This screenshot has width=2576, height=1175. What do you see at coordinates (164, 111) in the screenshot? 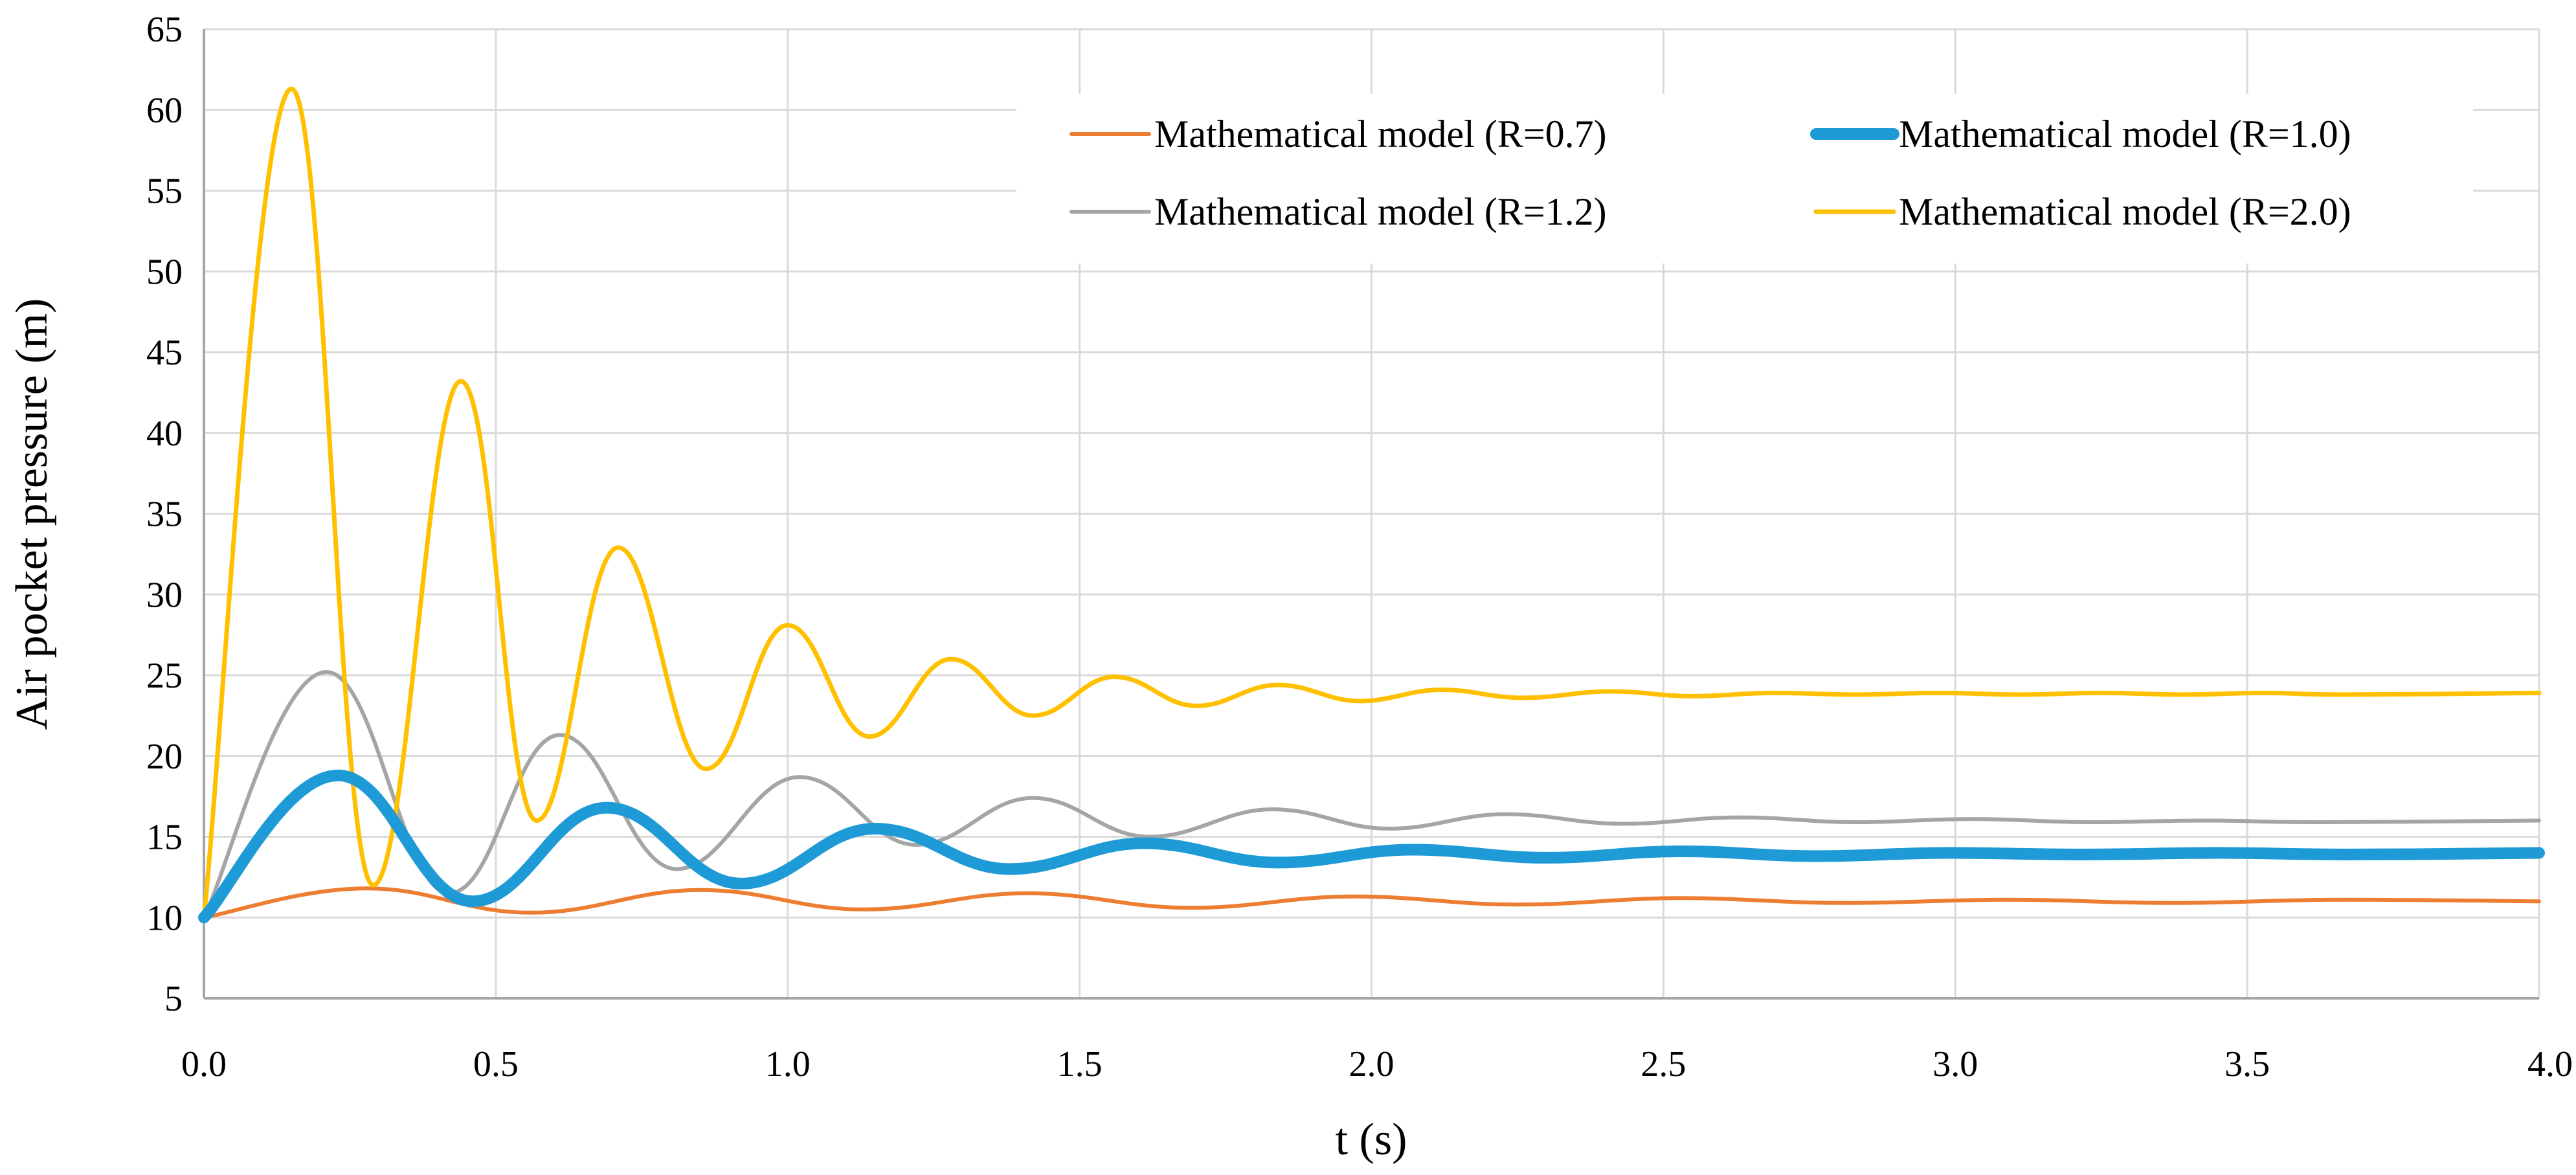
I see `y-tick-label: 60` at bounding box center [164, 111].